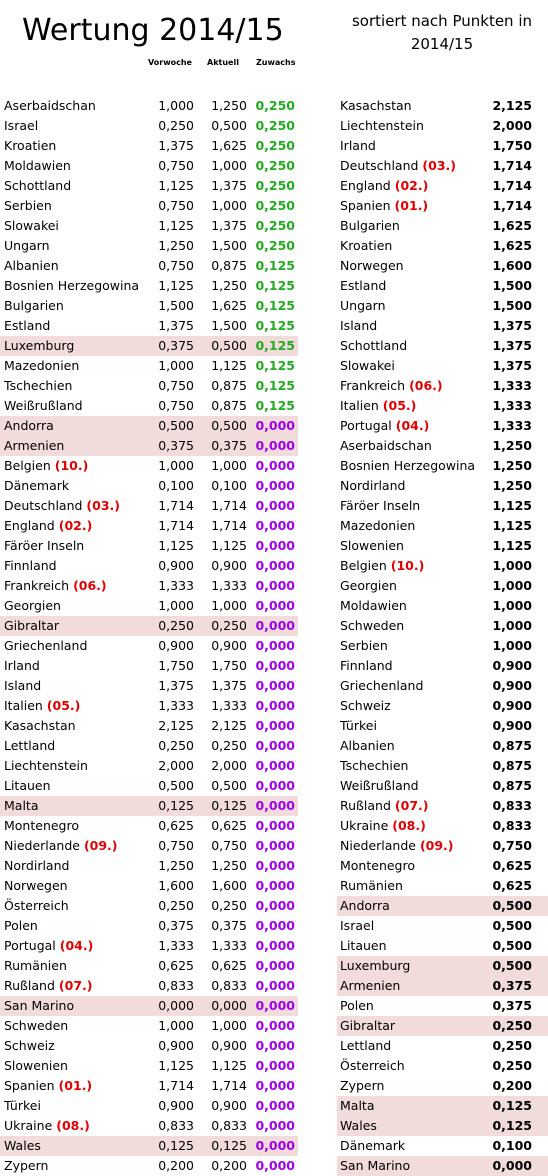  I want to click on country-name-cell: San Marino, so click(375, 1166).